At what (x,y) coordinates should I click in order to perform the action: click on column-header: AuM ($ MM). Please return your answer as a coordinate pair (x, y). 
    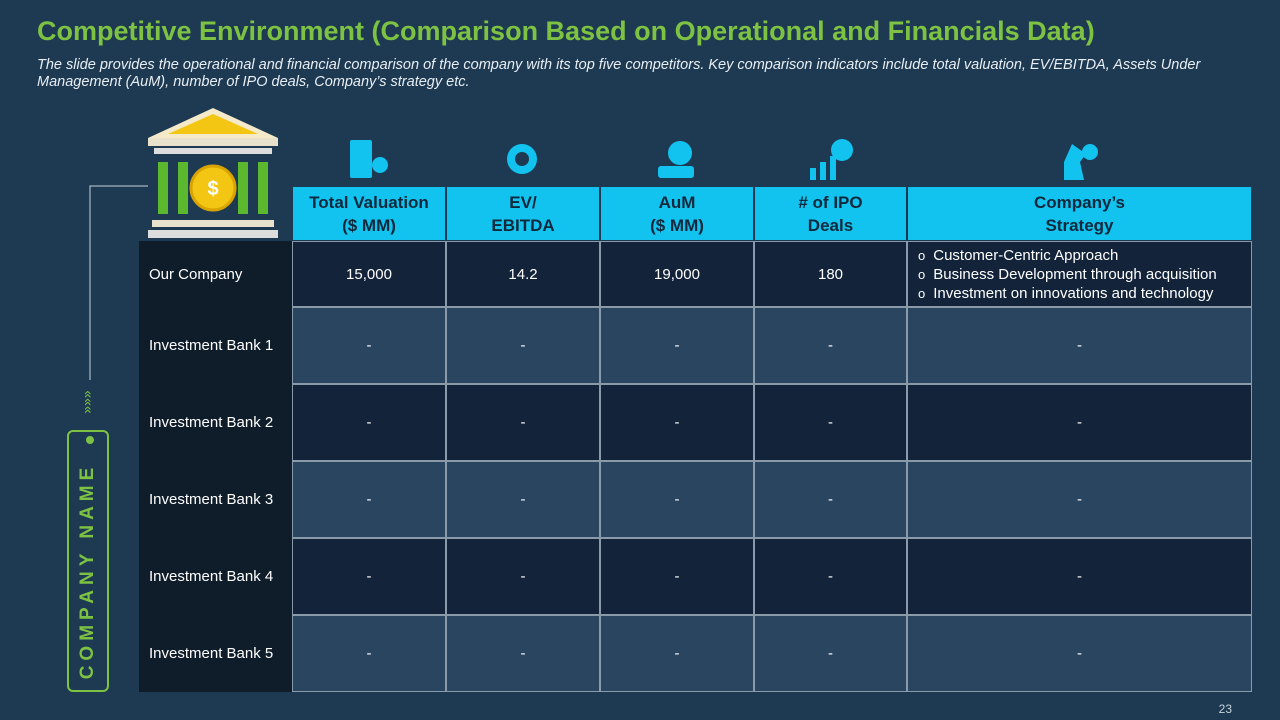
    Looking at the image, I should click on (677, 213).